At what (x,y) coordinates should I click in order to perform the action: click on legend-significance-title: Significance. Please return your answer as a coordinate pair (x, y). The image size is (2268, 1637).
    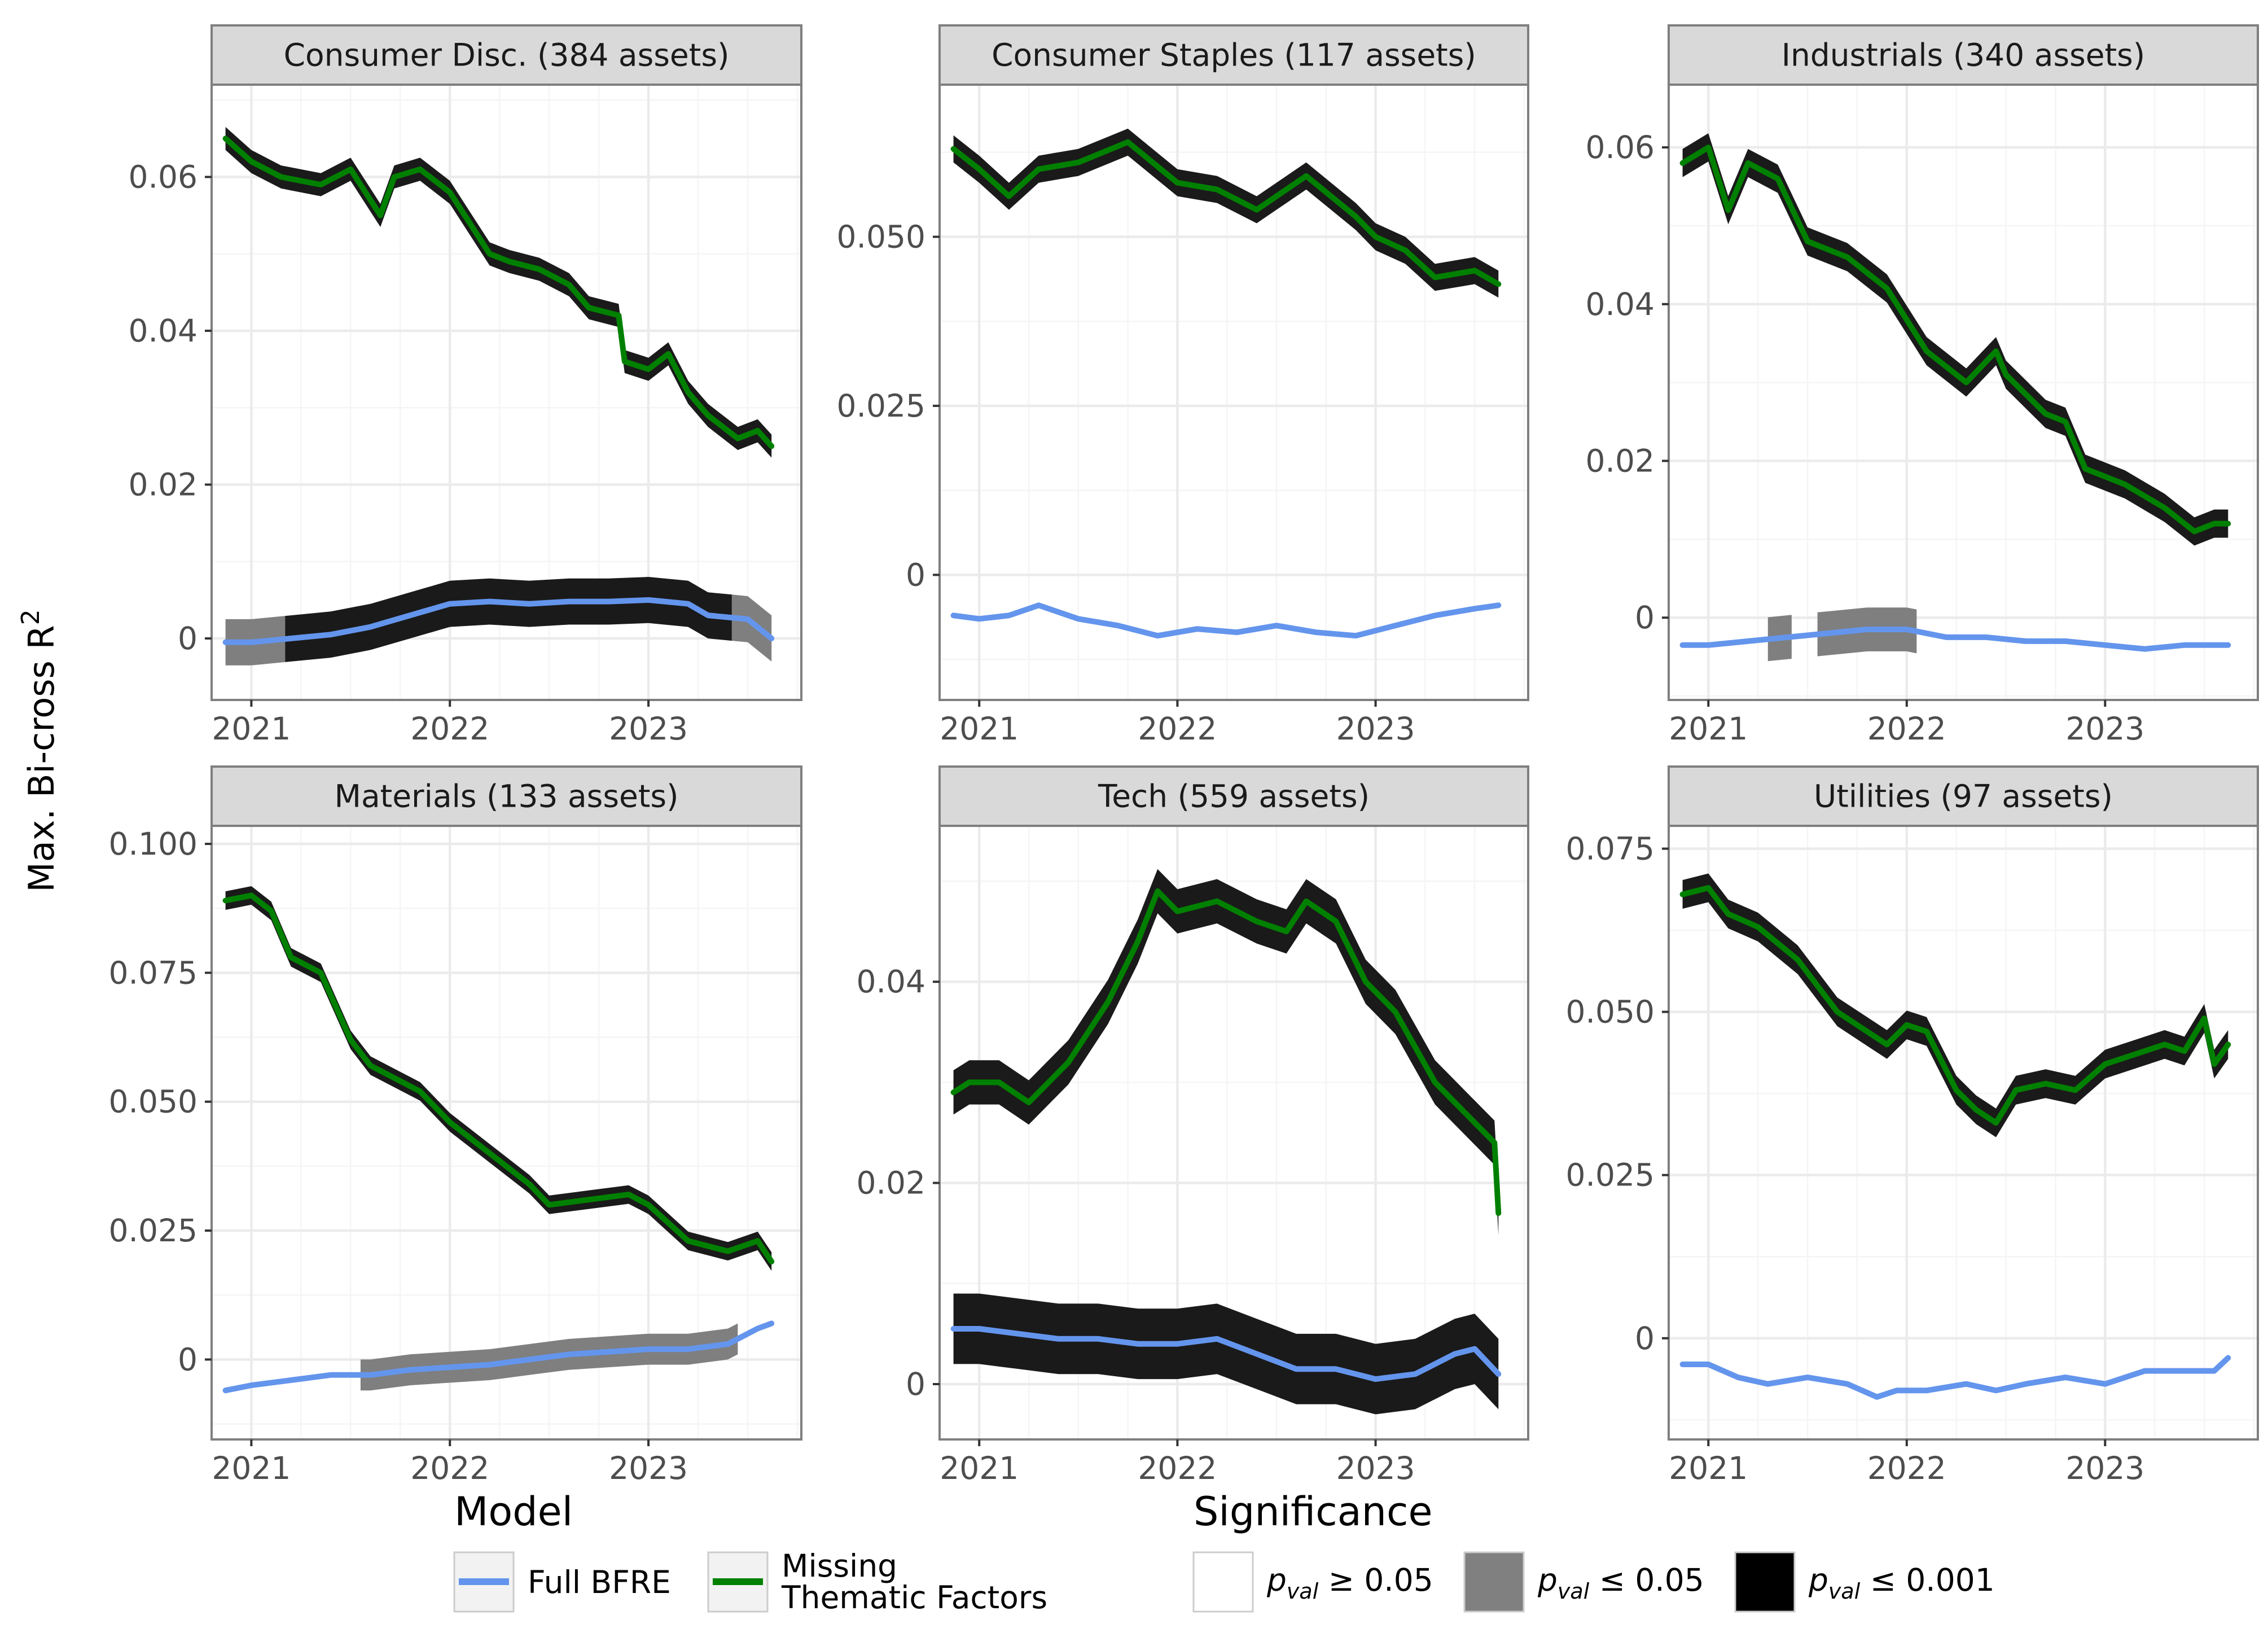
    Looking at the image, I should click on (1313, 1512).